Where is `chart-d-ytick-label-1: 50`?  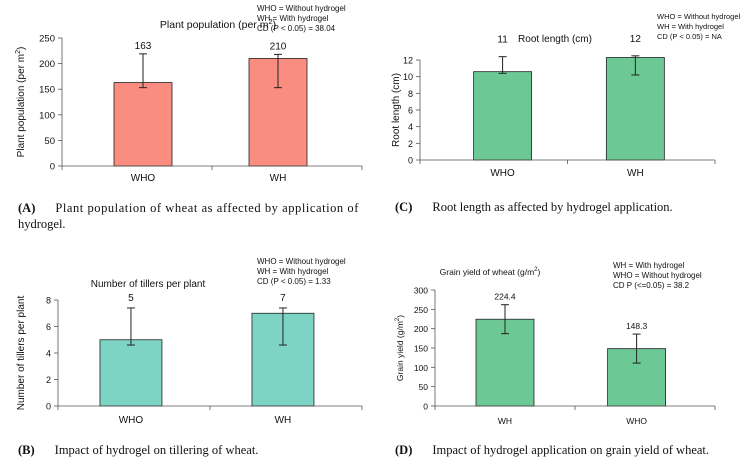 chart-d-ytick-label-1: 50 is located at coordinates (424, 387).